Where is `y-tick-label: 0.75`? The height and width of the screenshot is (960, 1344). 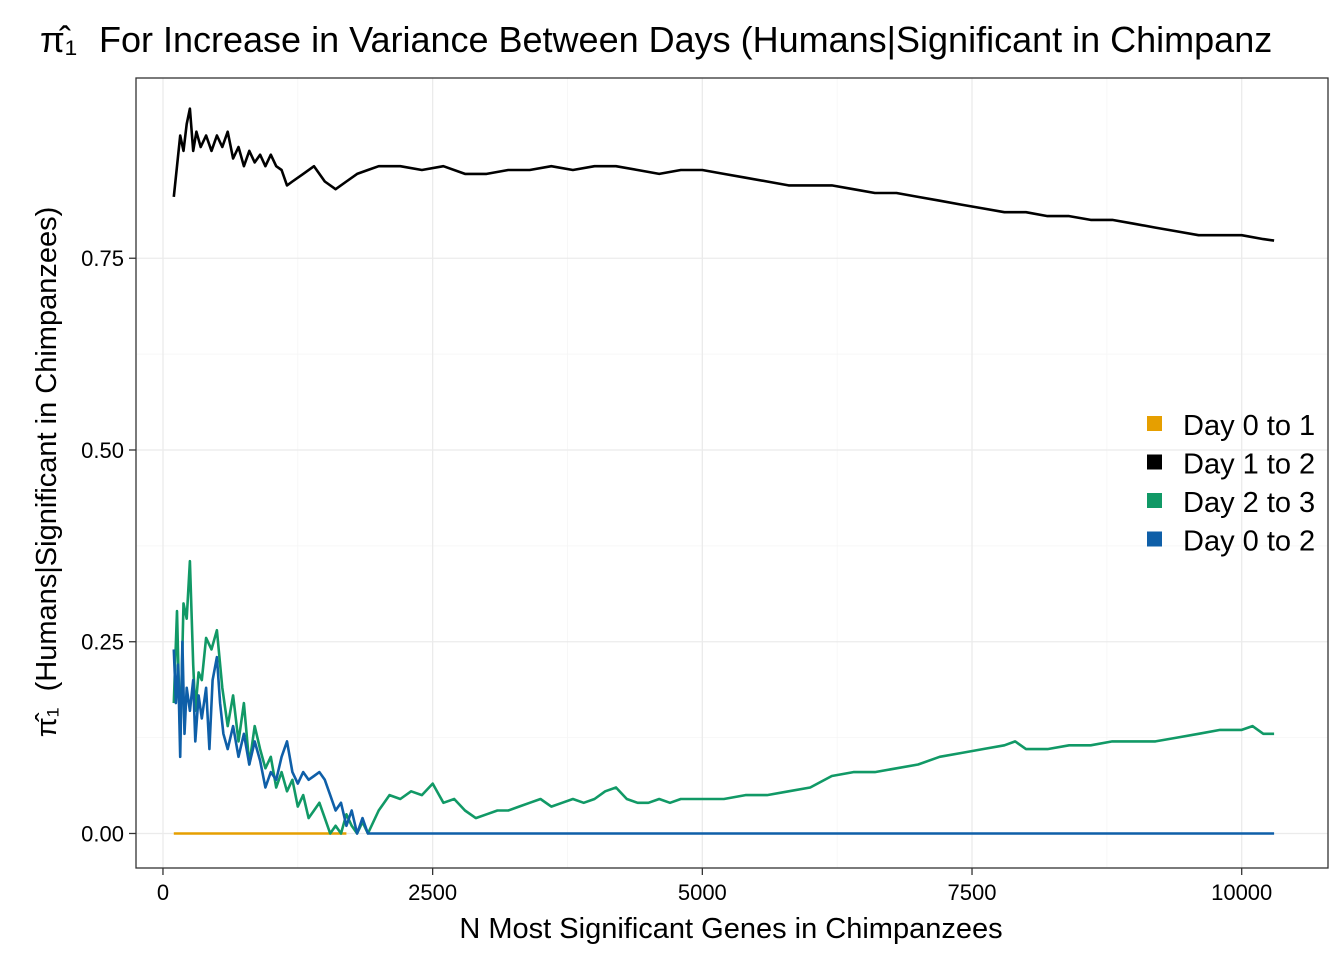 y-tick-label: 0.75 is located at coordinates (102, 258).